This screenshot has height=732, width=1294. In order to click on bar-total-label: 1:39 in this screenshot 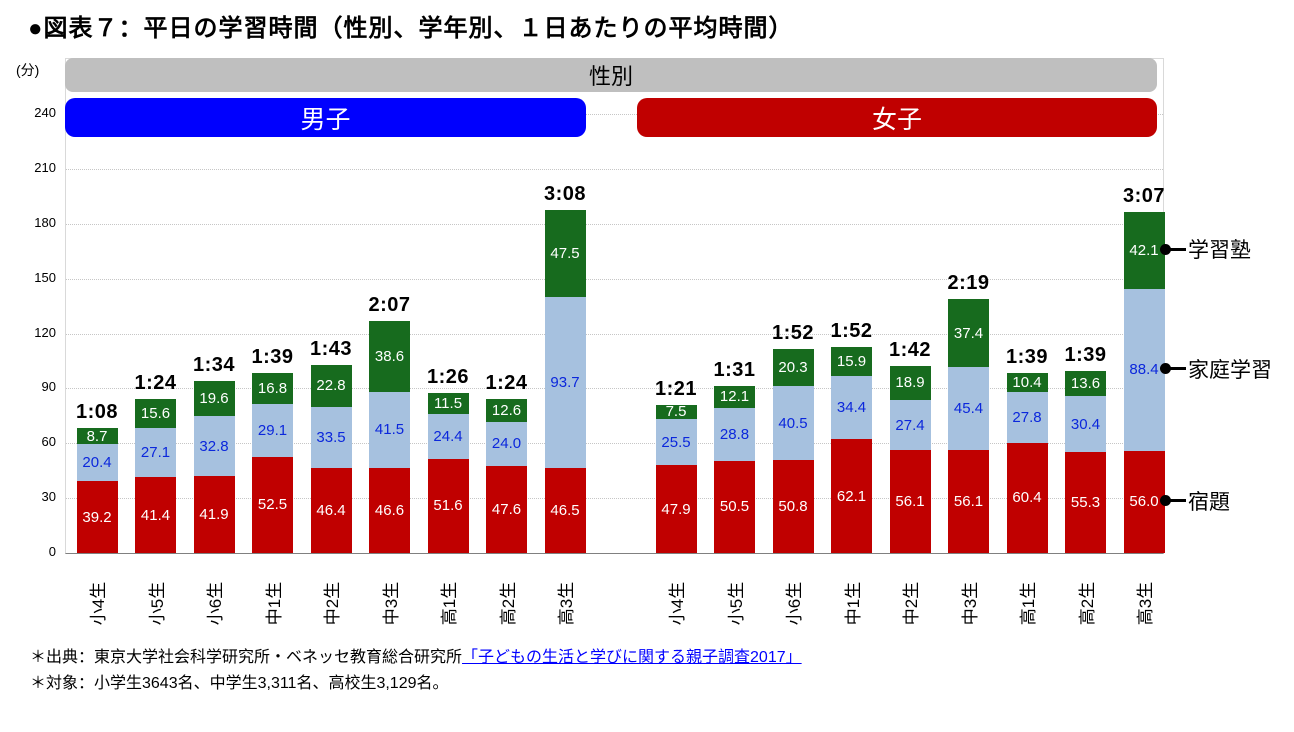, I will do `click(1027, 356)`.